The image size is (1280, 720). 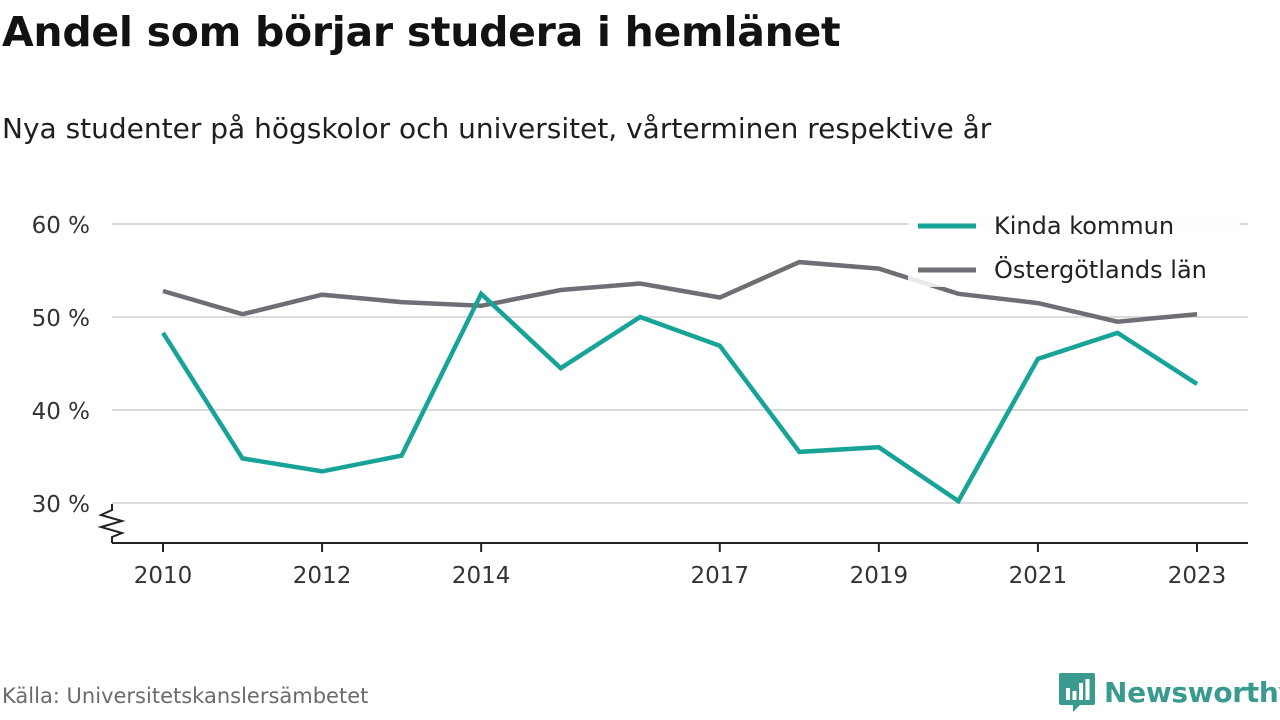 I want to click on x-tick-label: 2017, so click(x=719, y=576).